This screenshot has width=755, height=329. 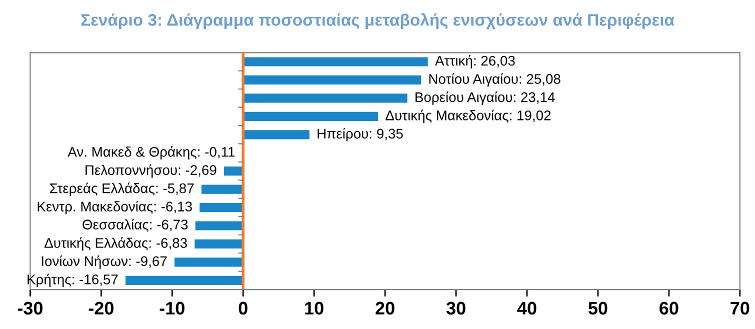 I want to click on data-label: Κεντρ. Μακεδονίας: -6,13, so click(x=115, y=207).